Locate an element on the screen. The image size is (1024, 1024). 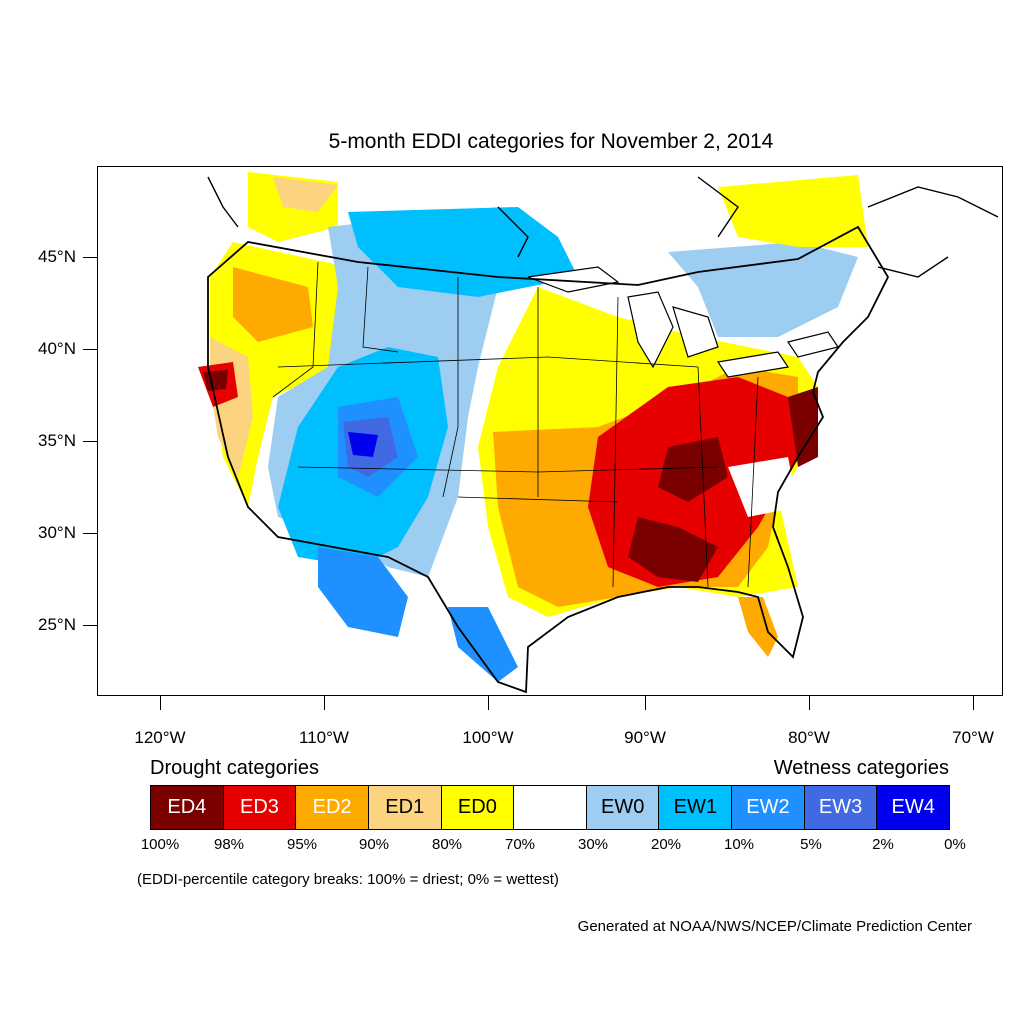
legend-box-ew1: EW1 is located at coordinates (696, 807).